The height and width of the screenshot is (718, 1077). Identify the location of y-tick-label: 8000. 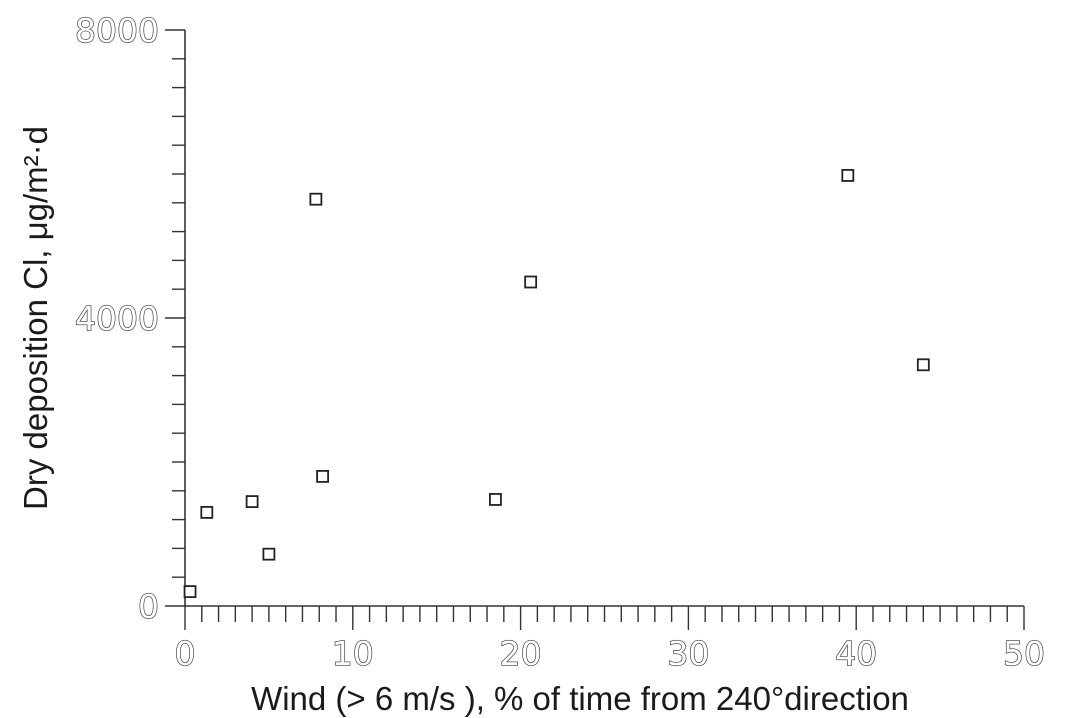
(117, 30).